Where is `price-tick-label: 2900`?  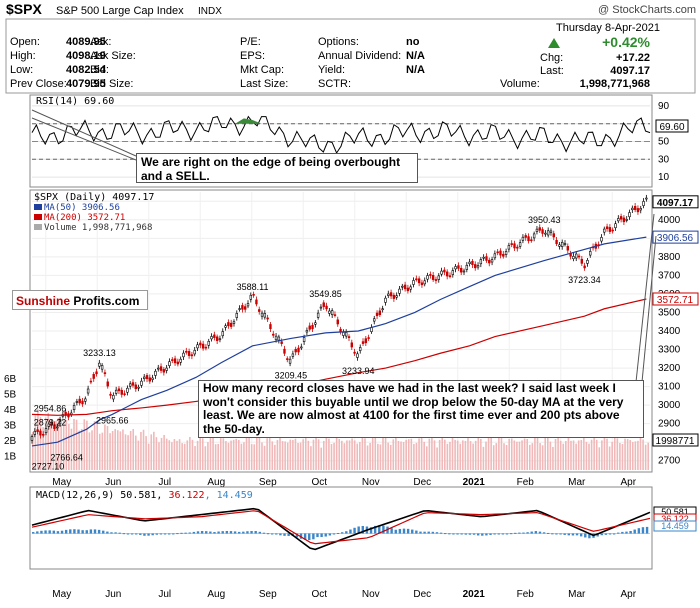 price-tick-label: 2900 is located at coordinates (669, 424).